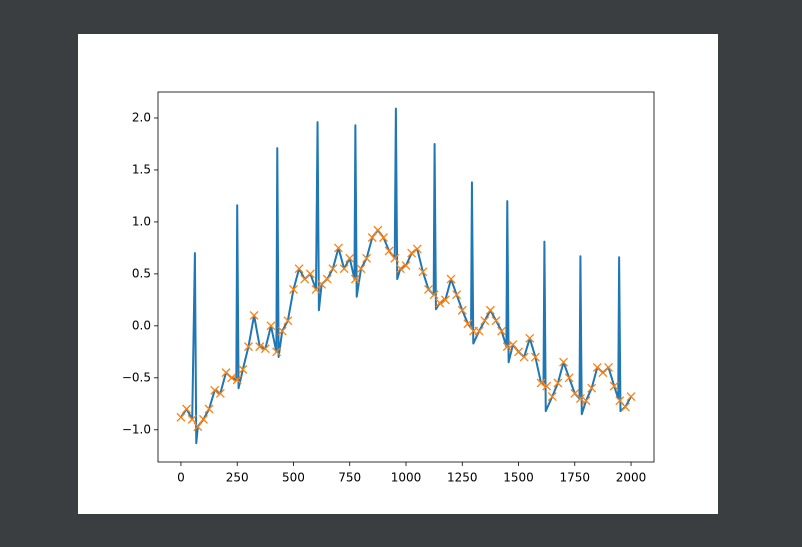  Describe the element at coordinates (518, 478) in the screenshot. I see `x-tick-label: 1500` at that location.